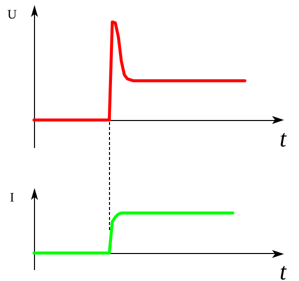 This screenshot has width=299, height=281. What do you see at coordinates (12, 14) in the screenshot?
I see `y-axis-title: U` at bounding box center [12, 14].